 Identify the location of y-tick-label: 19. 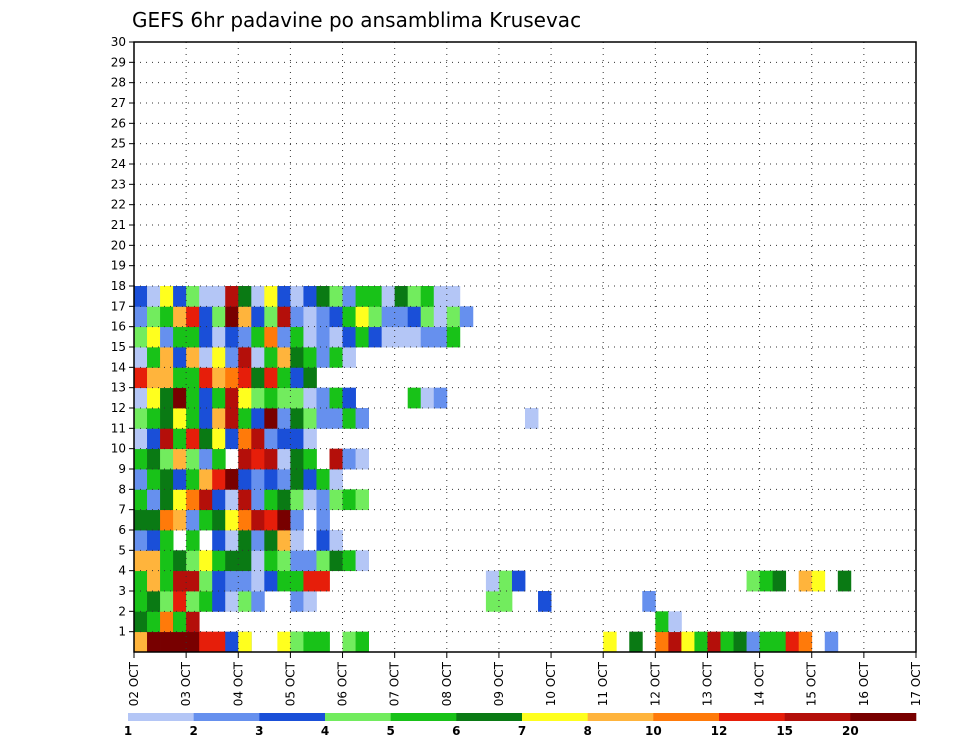
(118, 266).